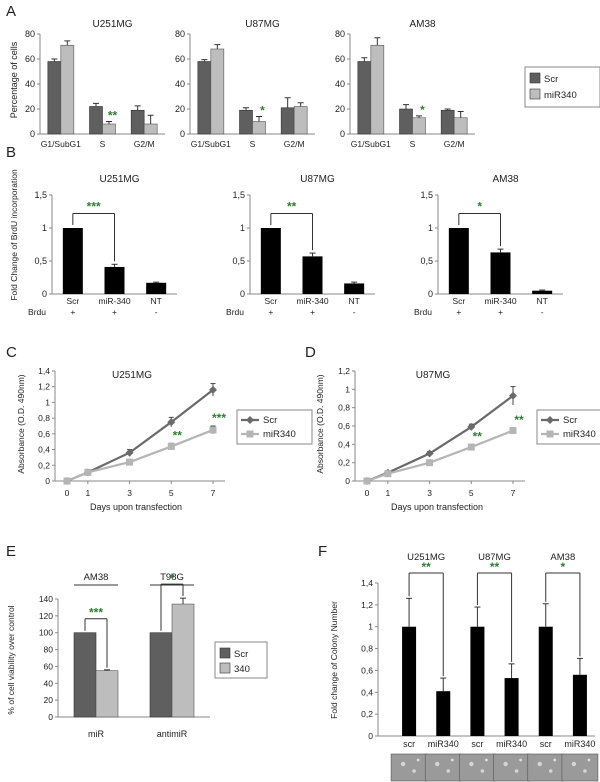  What do you see at coordinates (46, 599) in the screenshot?
I see `panel-e-y-tick-label: 140` at bounding box center [46, 599].